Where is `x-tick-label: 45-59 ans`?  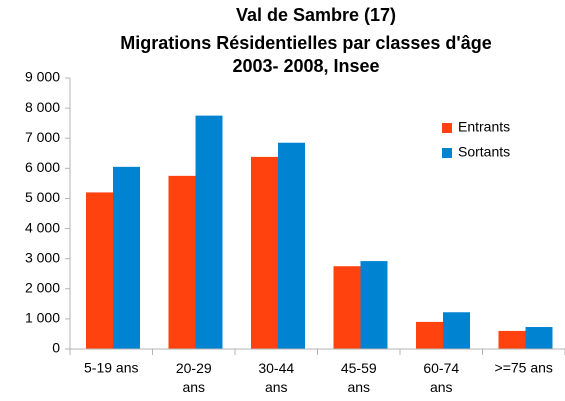
x-tick-label: 45-59 ans is located at coordinates (359, 377).